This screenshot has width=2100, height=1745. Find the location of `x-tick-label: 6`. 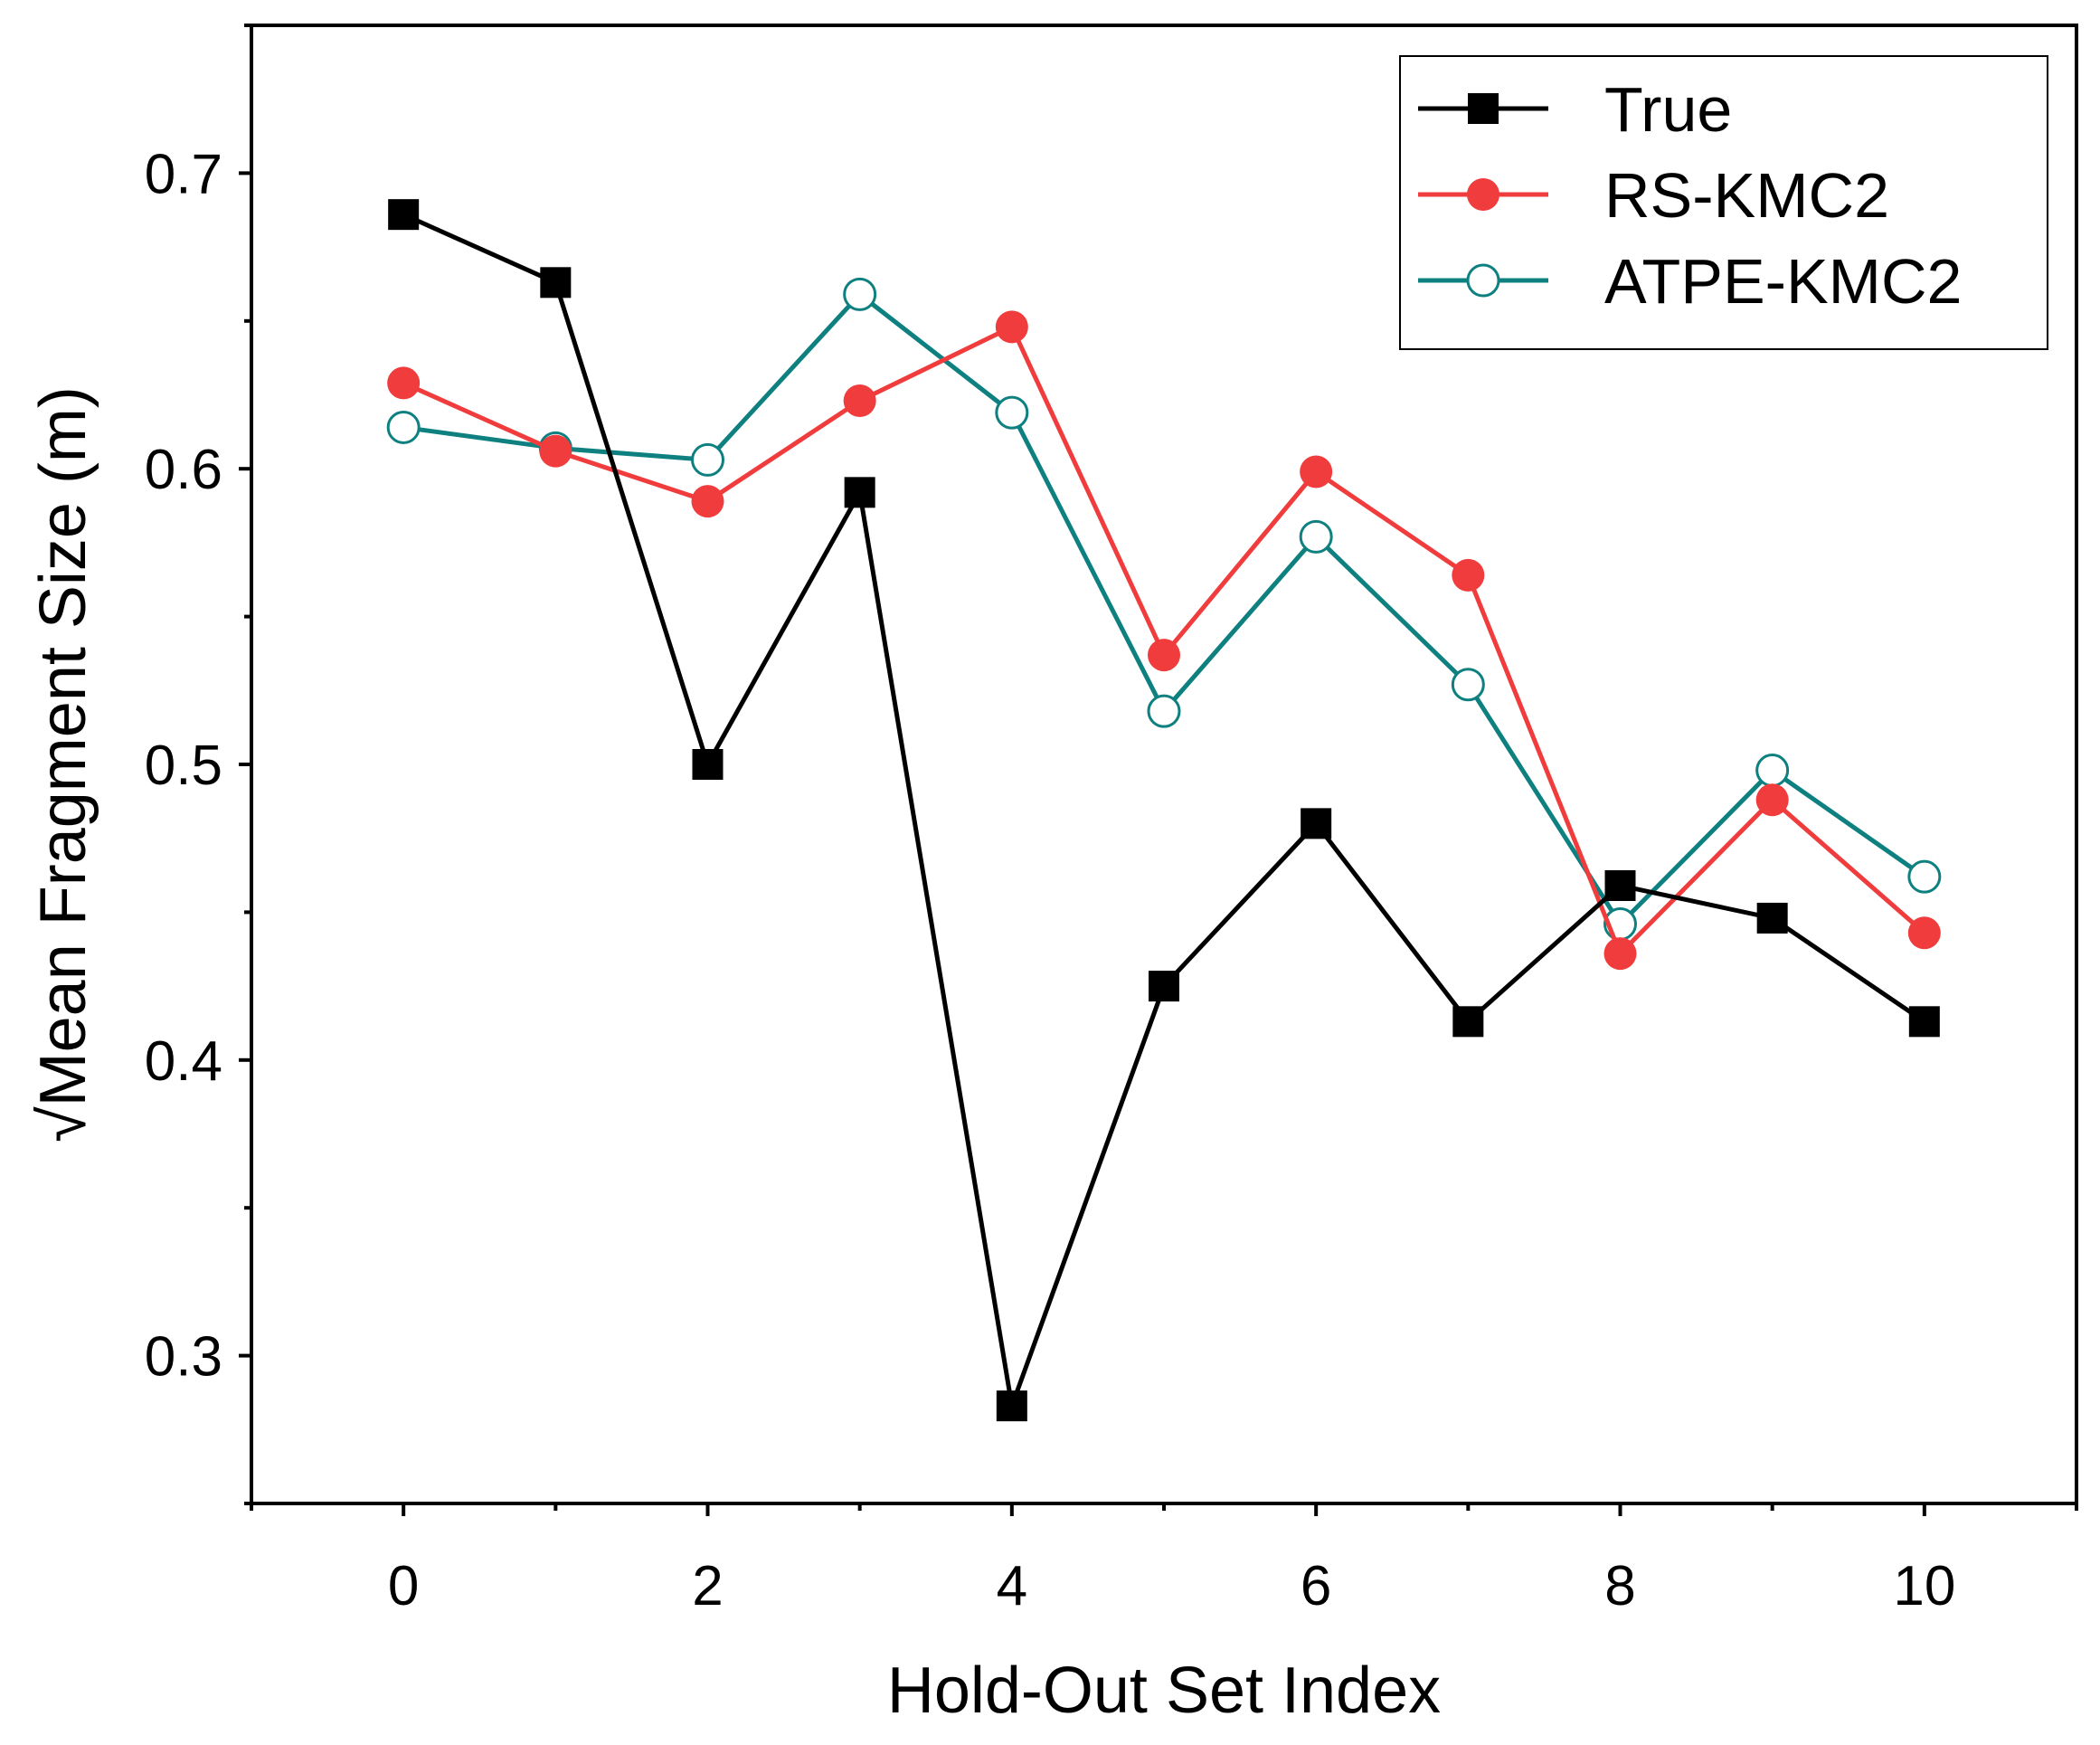

x-tick-label: 6 is located at coordinates (1316, 1586).